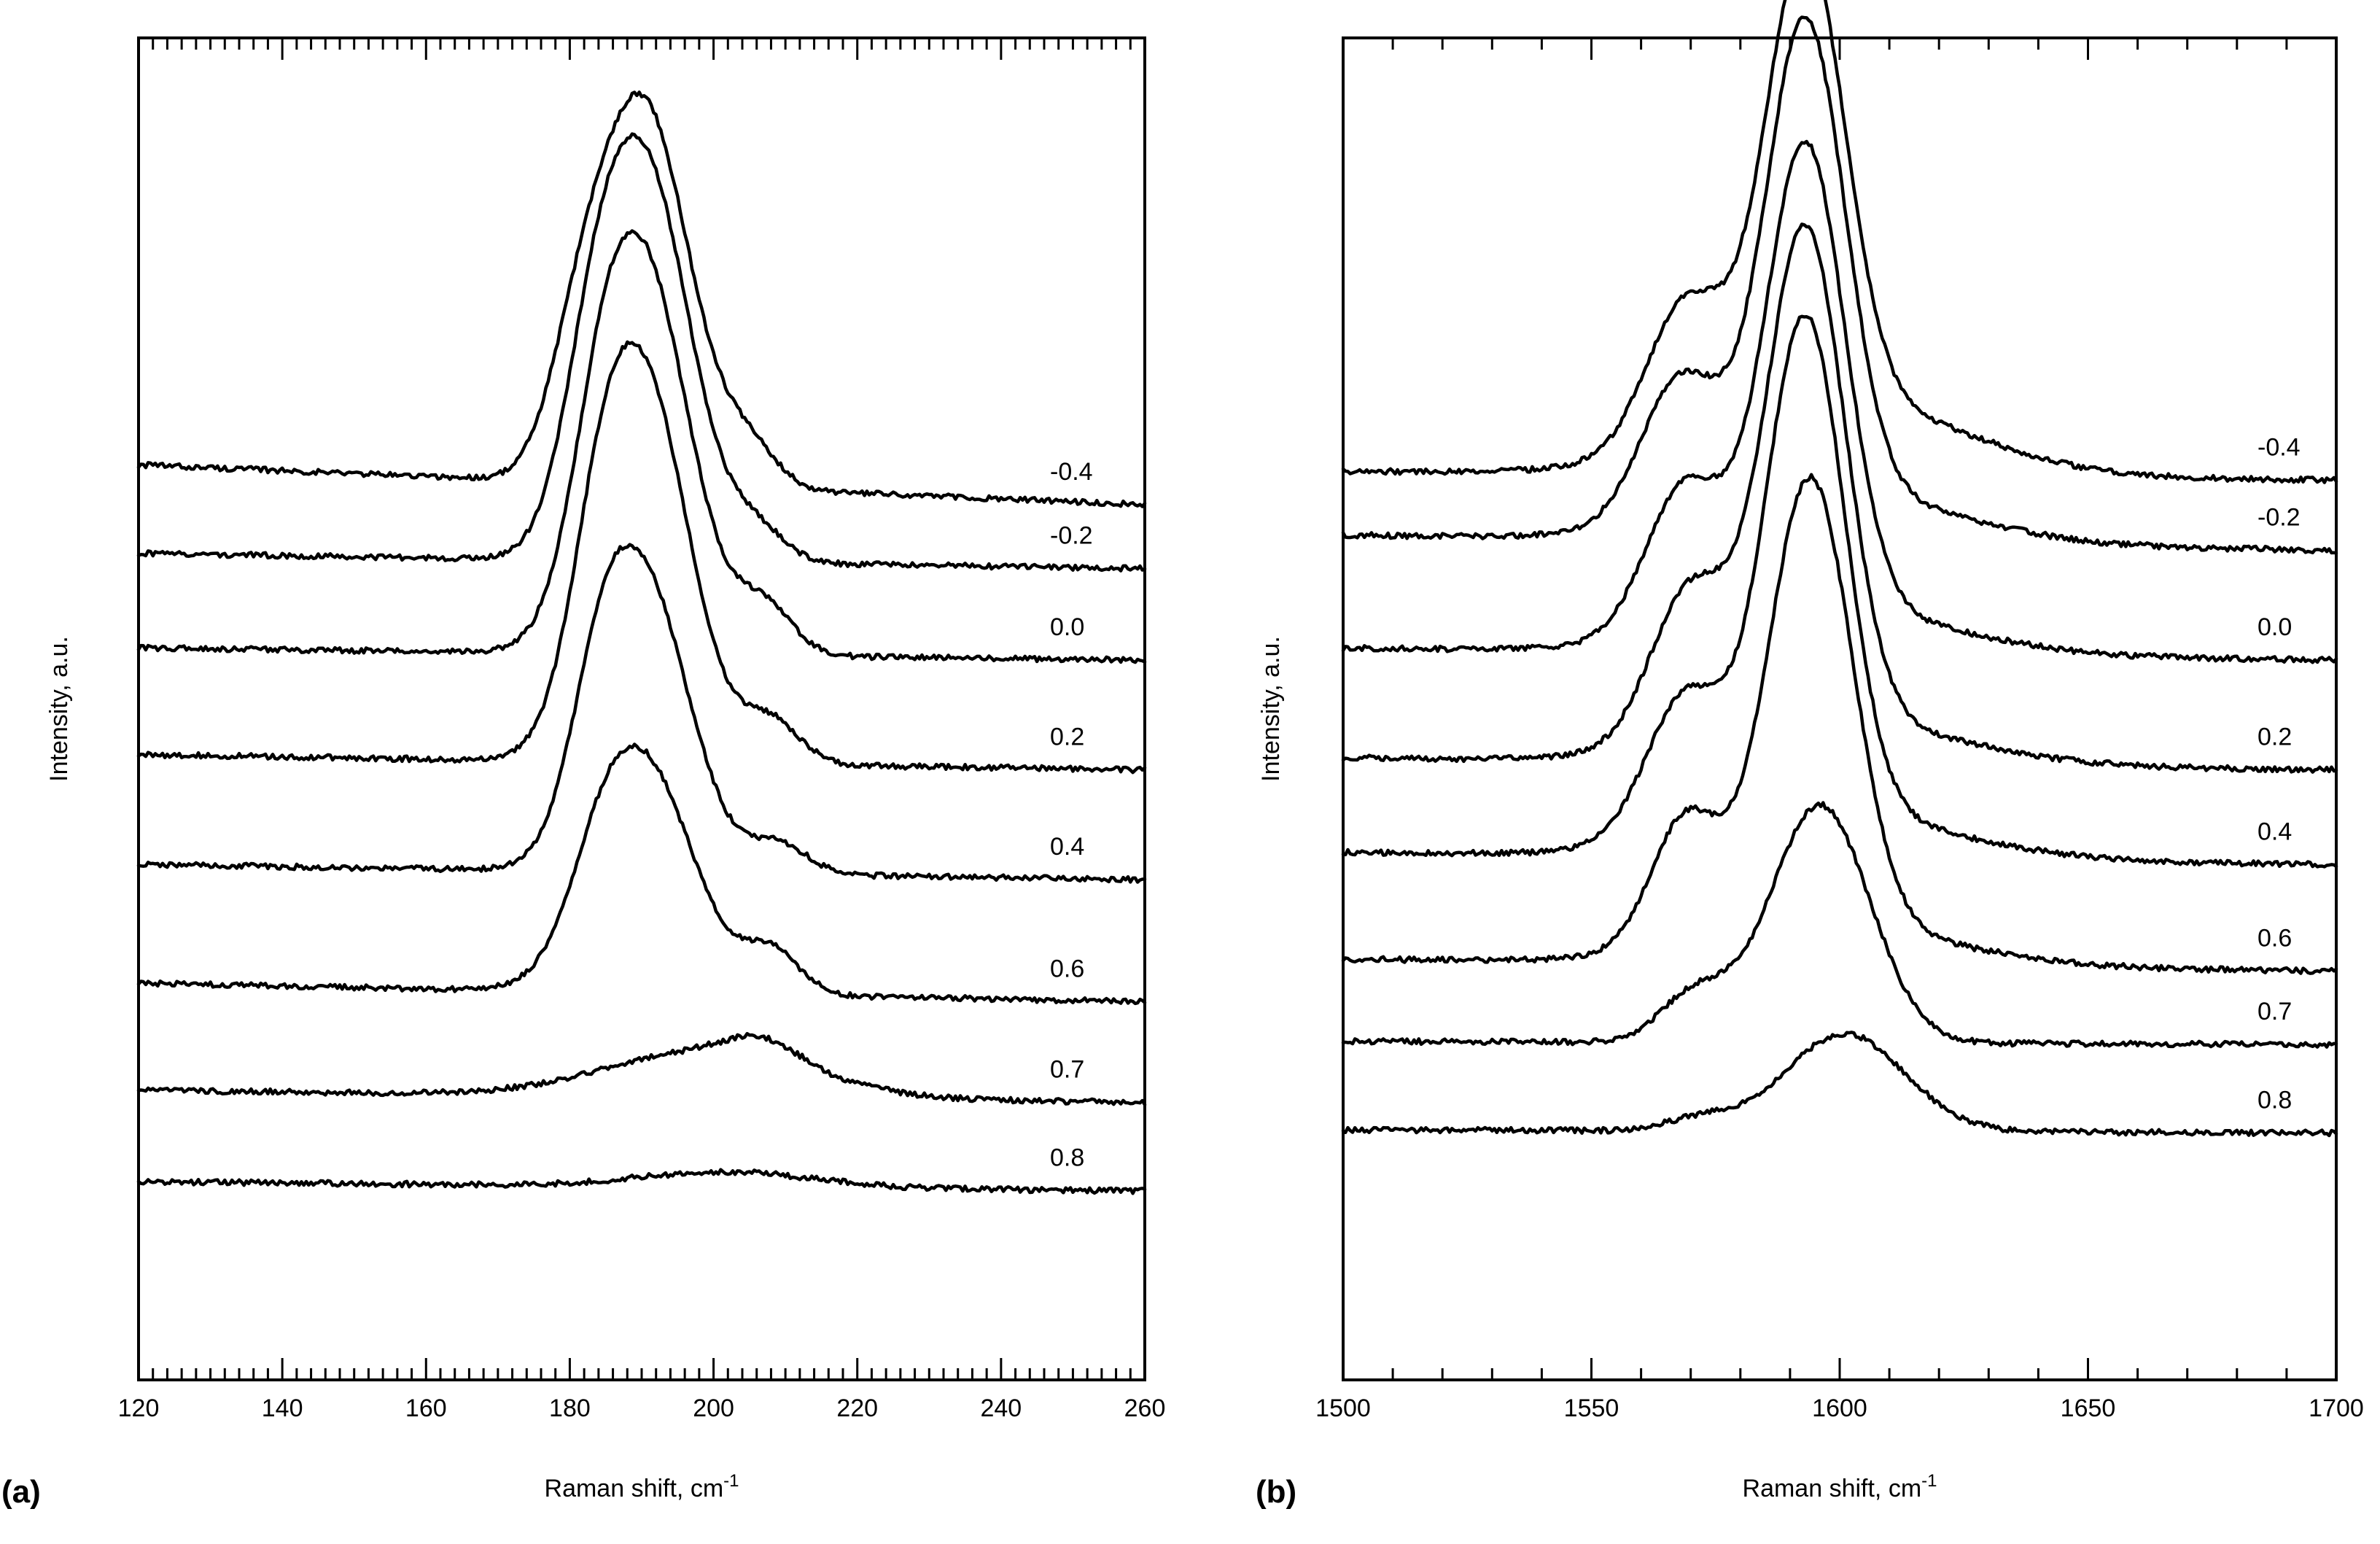 The height and width of the screenshot is (1544, 2380). What do you see at coordinates (713, 1408) in the screenshot?
I see `x-tick-label: 200` at bounding box center [713, 1408].